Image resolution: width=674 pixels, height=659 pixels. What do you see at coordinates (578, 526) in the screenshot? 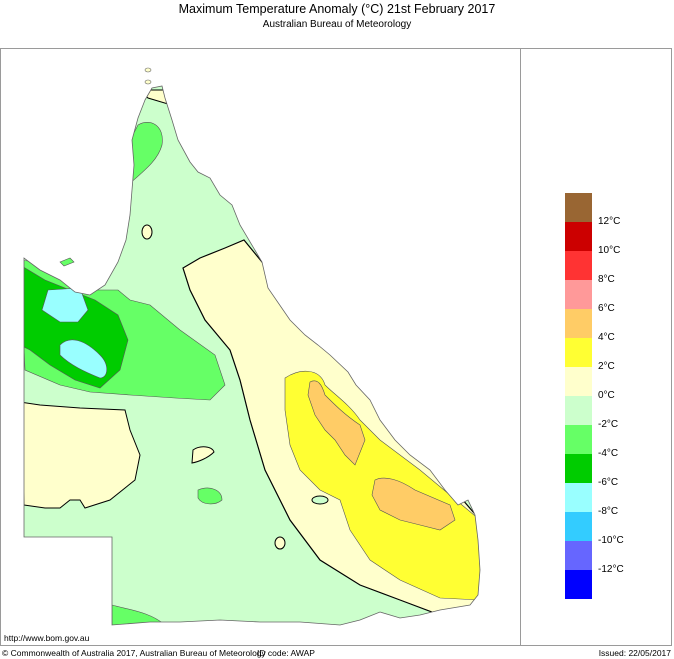
I see `legend-swatch-minus10-minus8` at bounding box center [578, 526].